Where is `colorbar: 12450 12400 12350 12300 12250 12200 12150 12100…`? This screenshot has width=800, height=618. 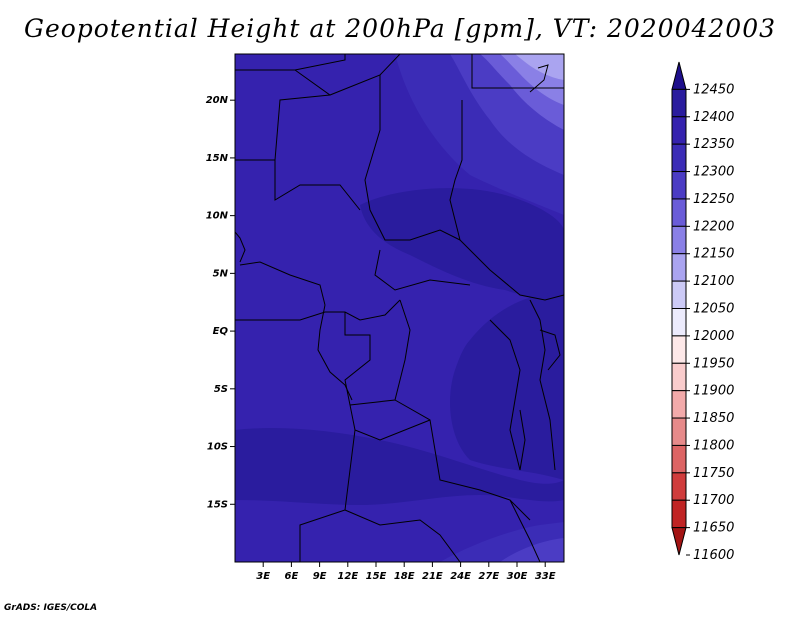 colorbar: 12450 12400 12350 12300 12250 12200 12150 12100… is located at coordinates (702, 312).